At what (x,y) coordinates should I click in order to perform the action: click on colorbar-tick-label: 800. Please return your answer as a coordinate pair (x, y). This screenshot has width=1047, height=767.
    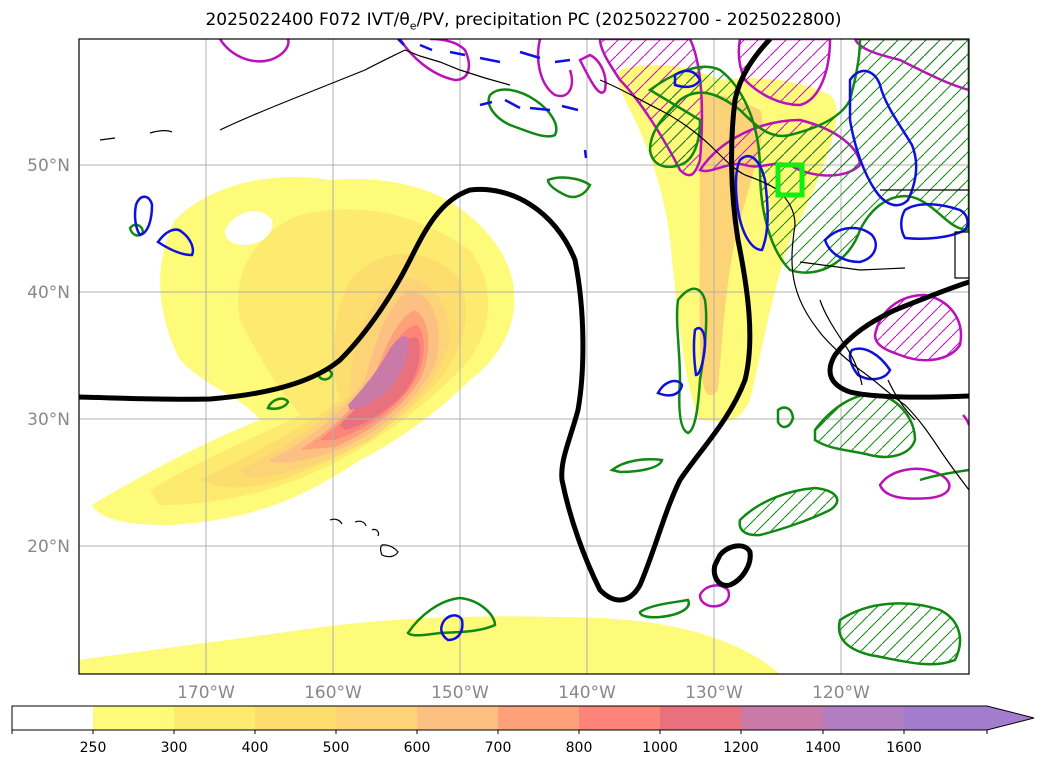
    Looking at the image, I should click on (579, 748).